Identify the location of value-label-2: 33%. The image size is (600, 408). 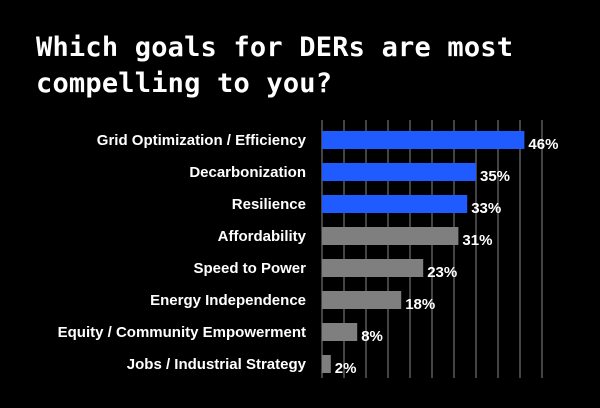
(486, 208).